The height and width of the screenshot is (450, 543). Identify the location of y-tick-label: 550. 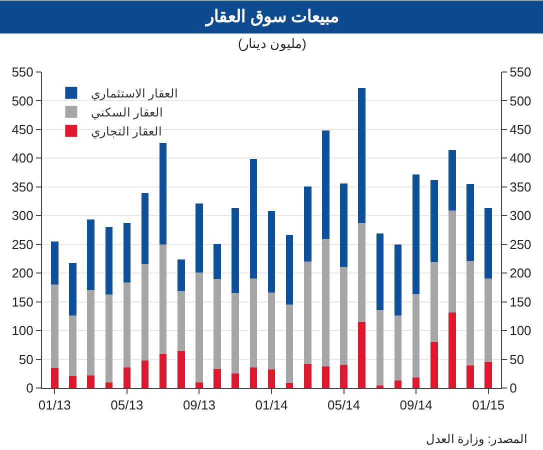
(23, 72).